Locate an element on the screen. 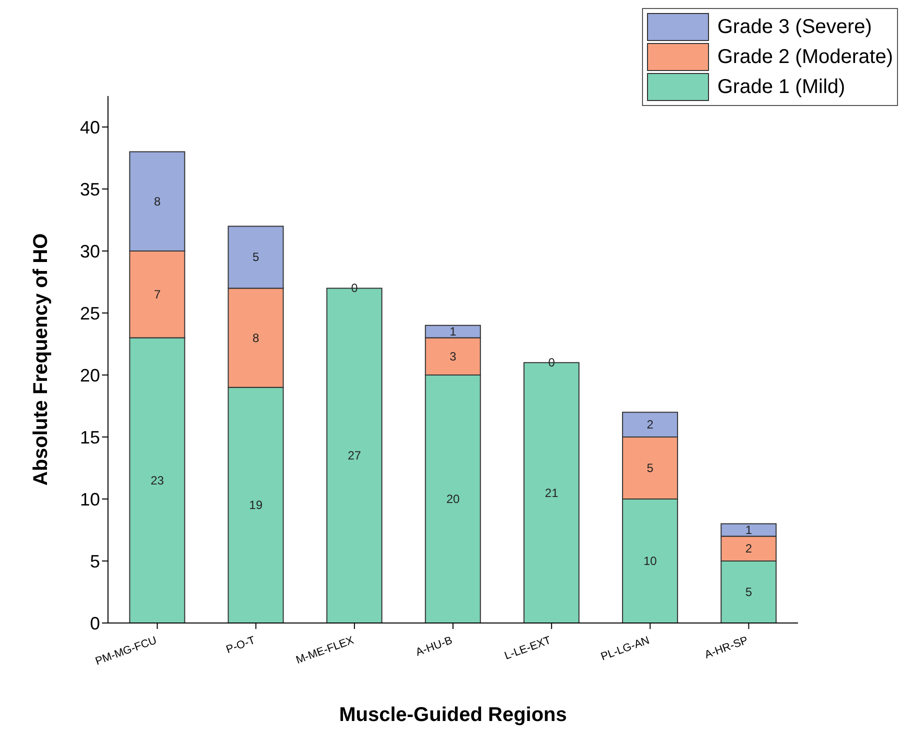  y-axis-title: Absolute Frequency of HO is located at coordinates (41, 359).